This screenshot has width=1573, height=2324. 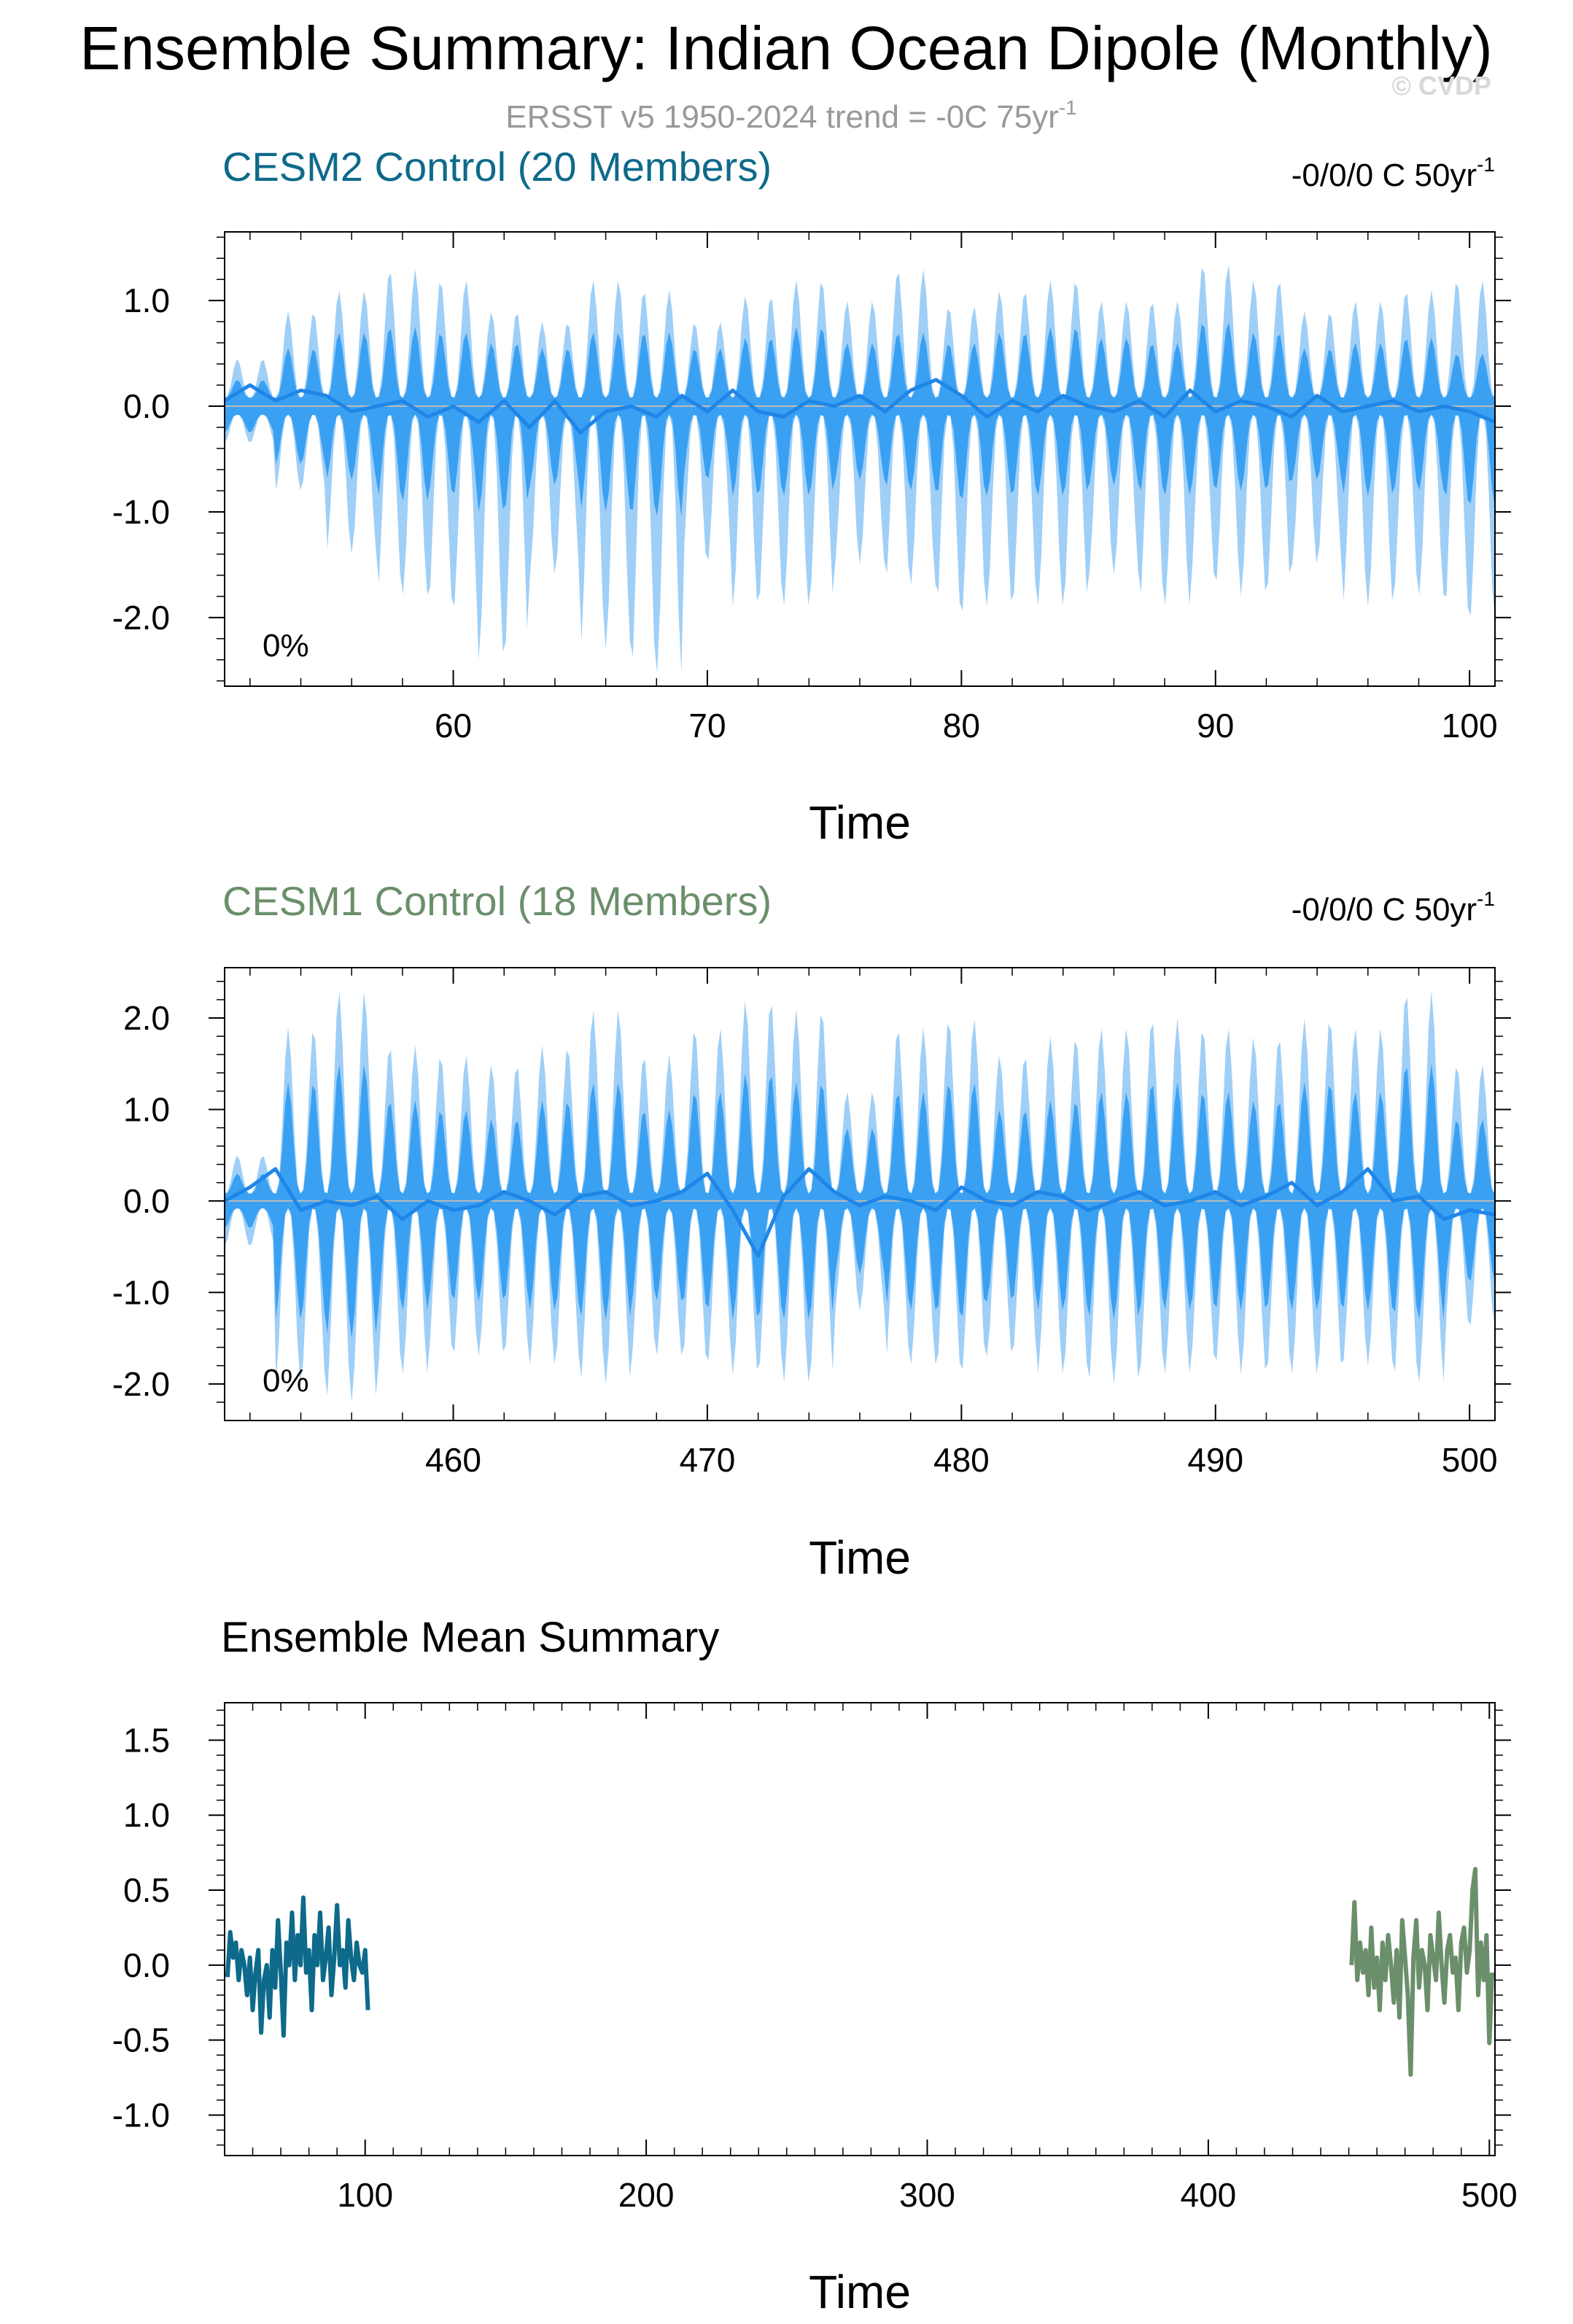 I want to click on x-tick-label: 90, so click(x=1215, y=726).